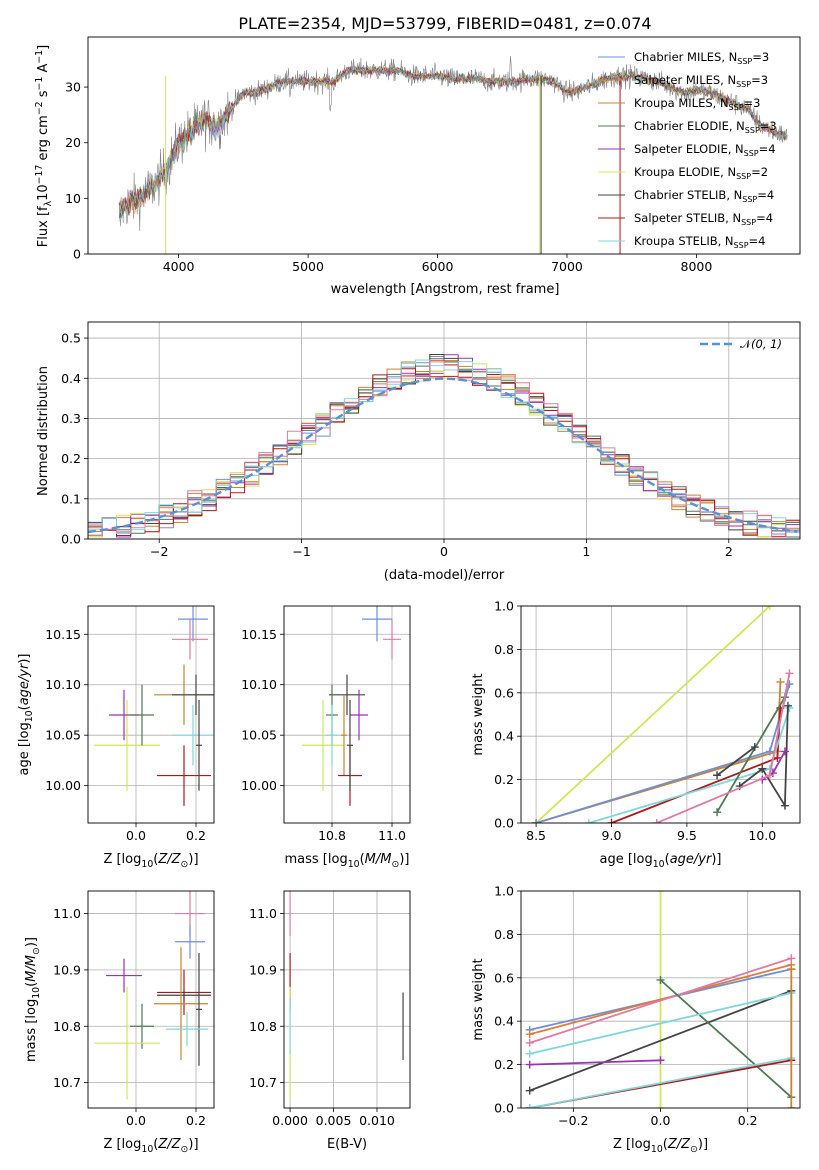 This screenshot has height=1170, width=819. What do you see at coordinates (729, 551) in the screenshot?
I see `x-tick-label: 2` at bounding box center [729, 551].